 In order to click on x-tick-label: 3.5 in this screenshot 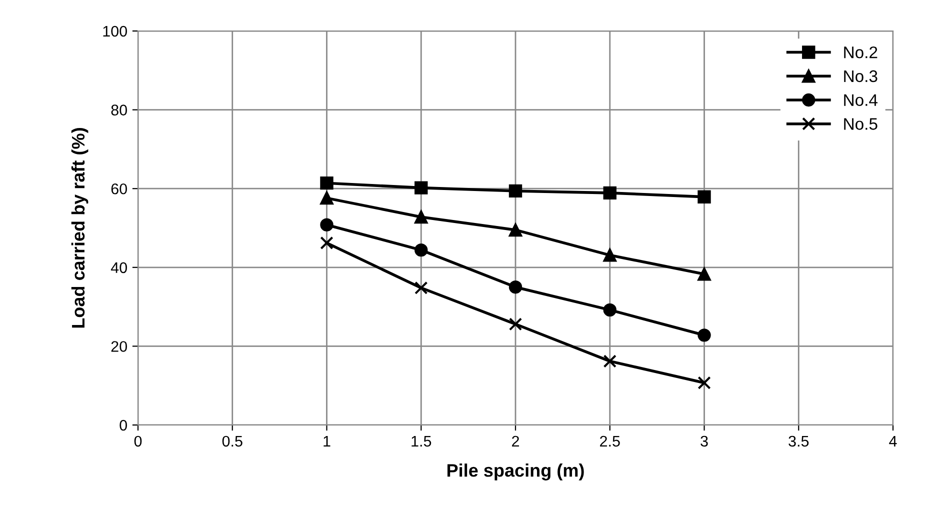, I will do `click(798, 441)`.